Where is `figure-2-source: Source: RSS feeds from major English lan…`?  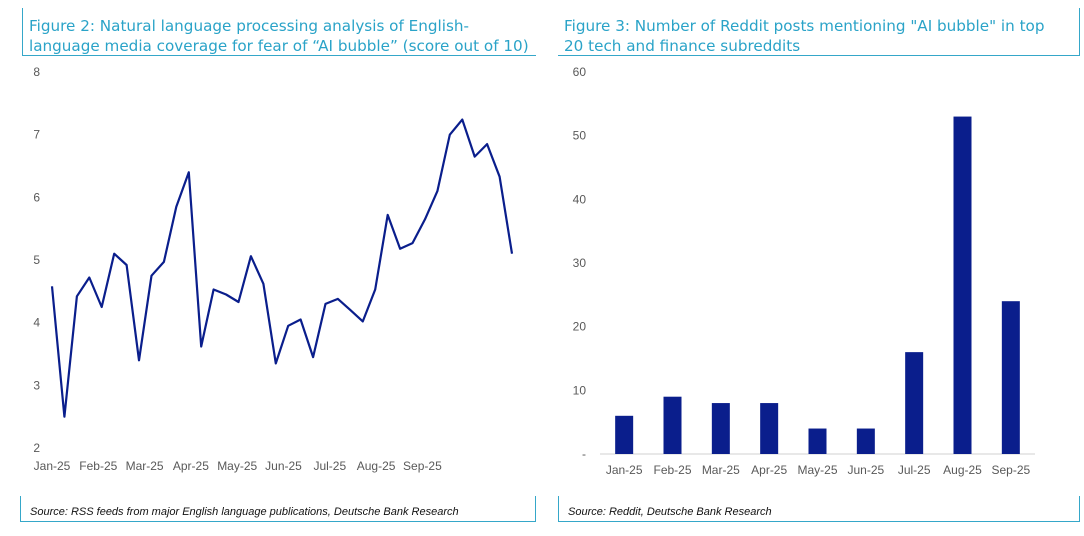 figure-2-source: Source: RSS feeds from major English lan… is located at coordinates (244, 512).